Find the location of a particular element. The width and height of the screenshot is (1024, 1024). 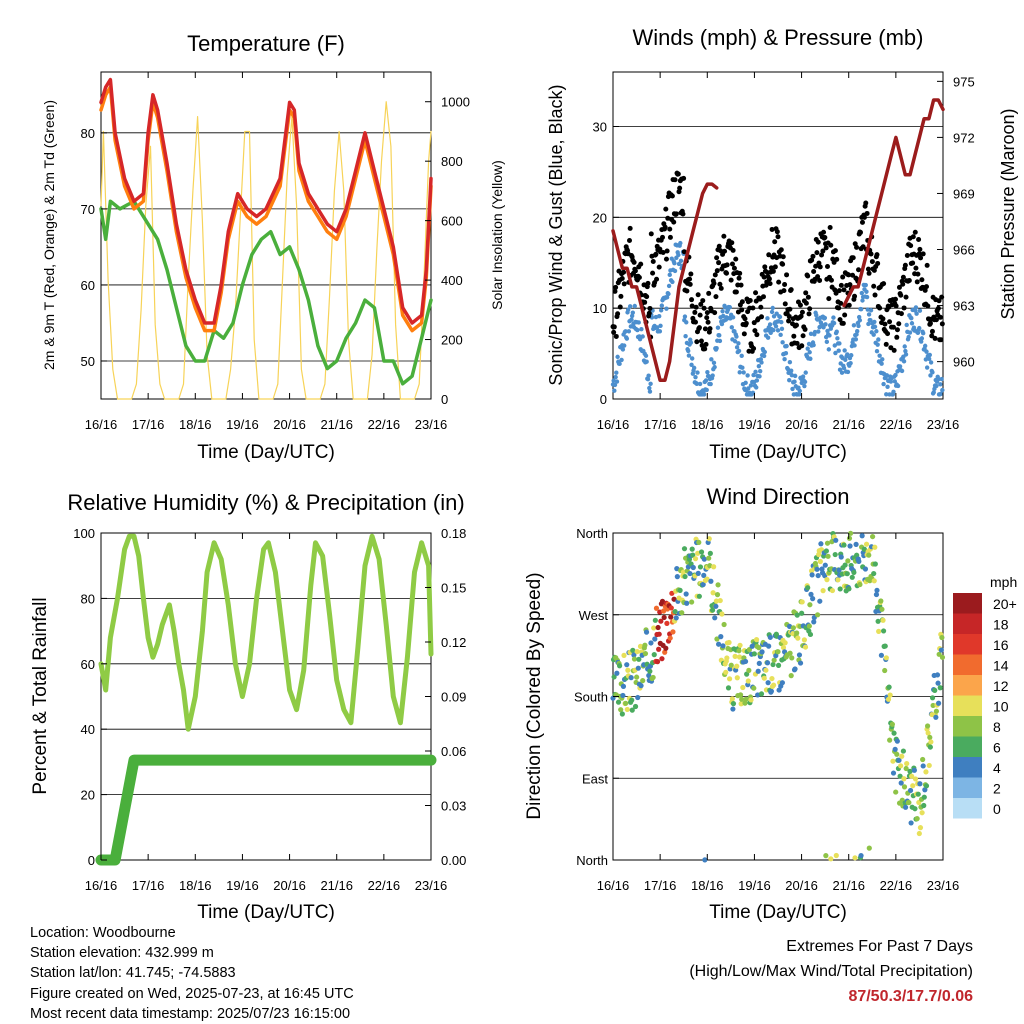

humidity-xtick-label: 17/16 is located at coordinates (148, 885).